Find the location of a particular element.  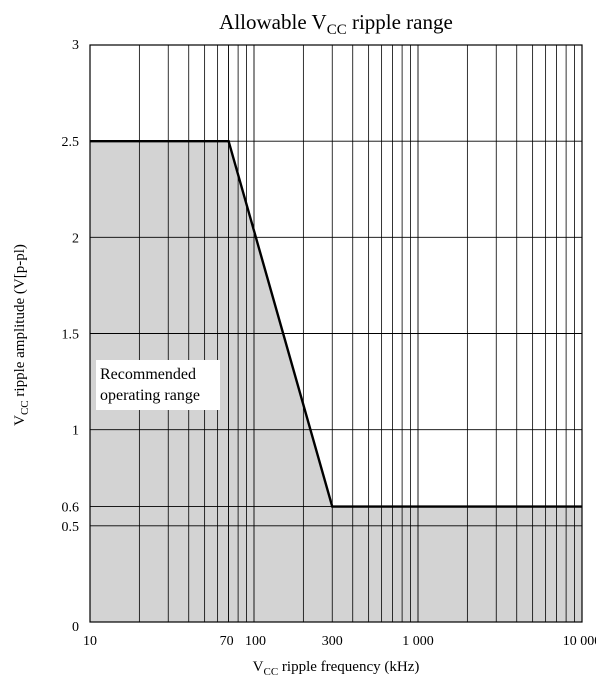

y-tick-label: 2 is located at coordinates (75, 238).